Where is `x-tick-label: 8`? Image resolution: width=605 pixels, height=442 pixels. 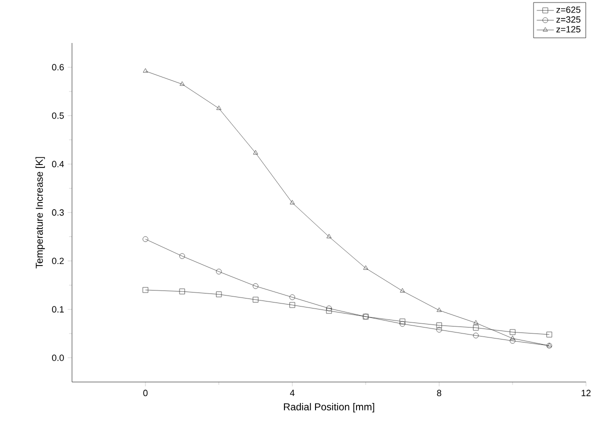
x-tick-label: 8 is located at coordinates (439, 393).